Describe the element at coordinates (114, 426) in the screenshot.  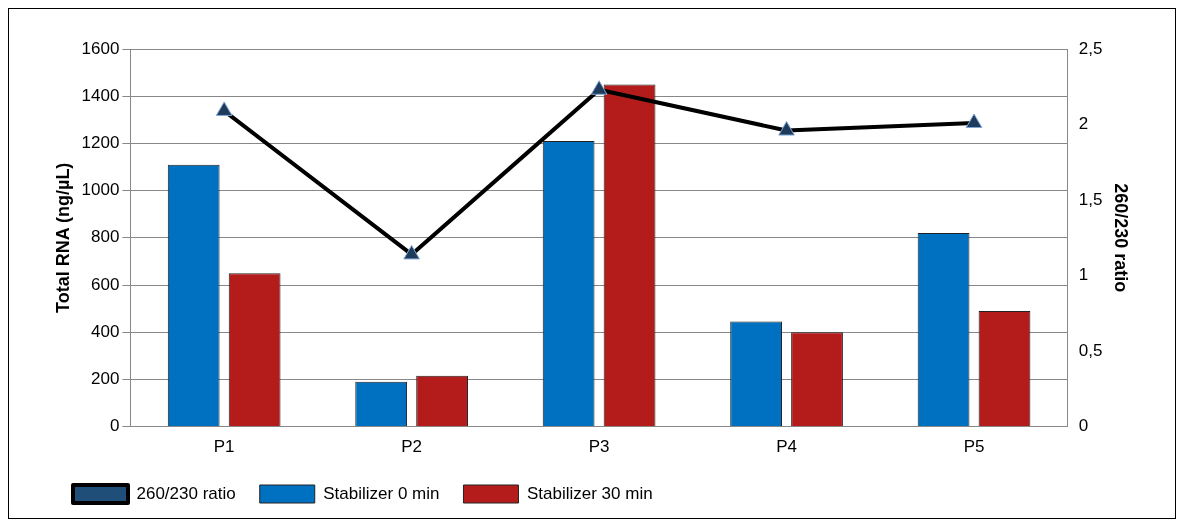
I see `y-tick-label: 0` at that location.